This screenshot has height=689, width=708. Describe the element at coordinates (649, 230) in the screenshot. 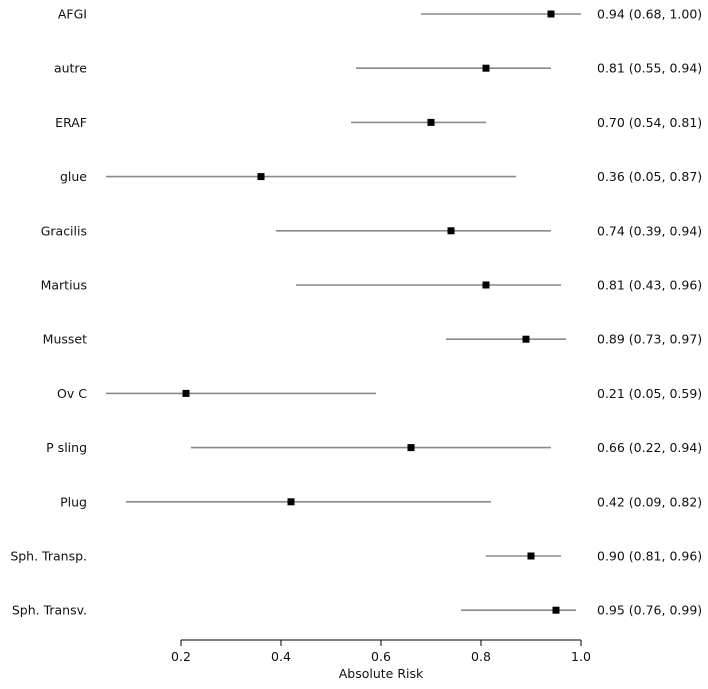

I see `row-value-text: 0.74 (0.39, 0.94)` at that location.